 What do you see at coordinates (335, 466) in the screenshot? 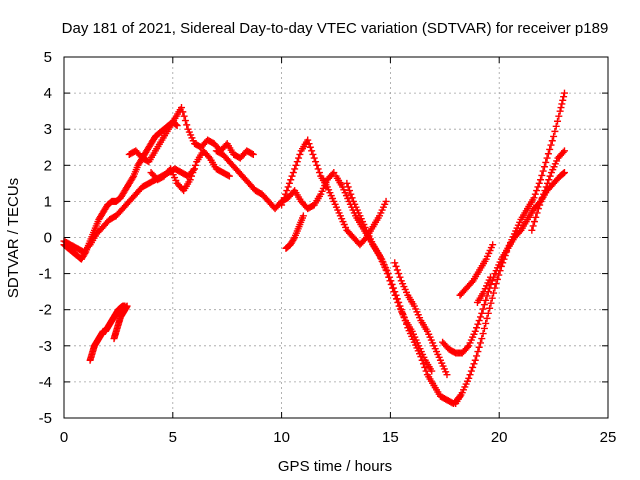
I see `x-axis-title: GPS time / hours` at bounding box center [335, 466].